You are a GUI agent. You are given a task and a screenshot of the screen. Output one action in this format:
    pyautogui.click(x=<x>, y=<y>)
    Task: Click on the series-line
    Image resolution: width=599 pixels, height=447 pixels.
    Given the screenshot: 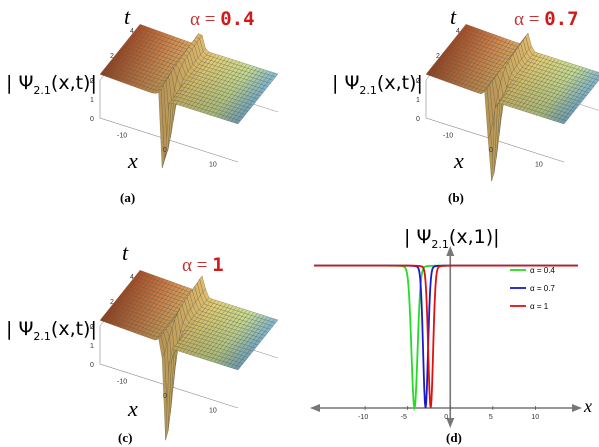 What is the action you would take?
    pyautogui.click(x=446, y=336)
    